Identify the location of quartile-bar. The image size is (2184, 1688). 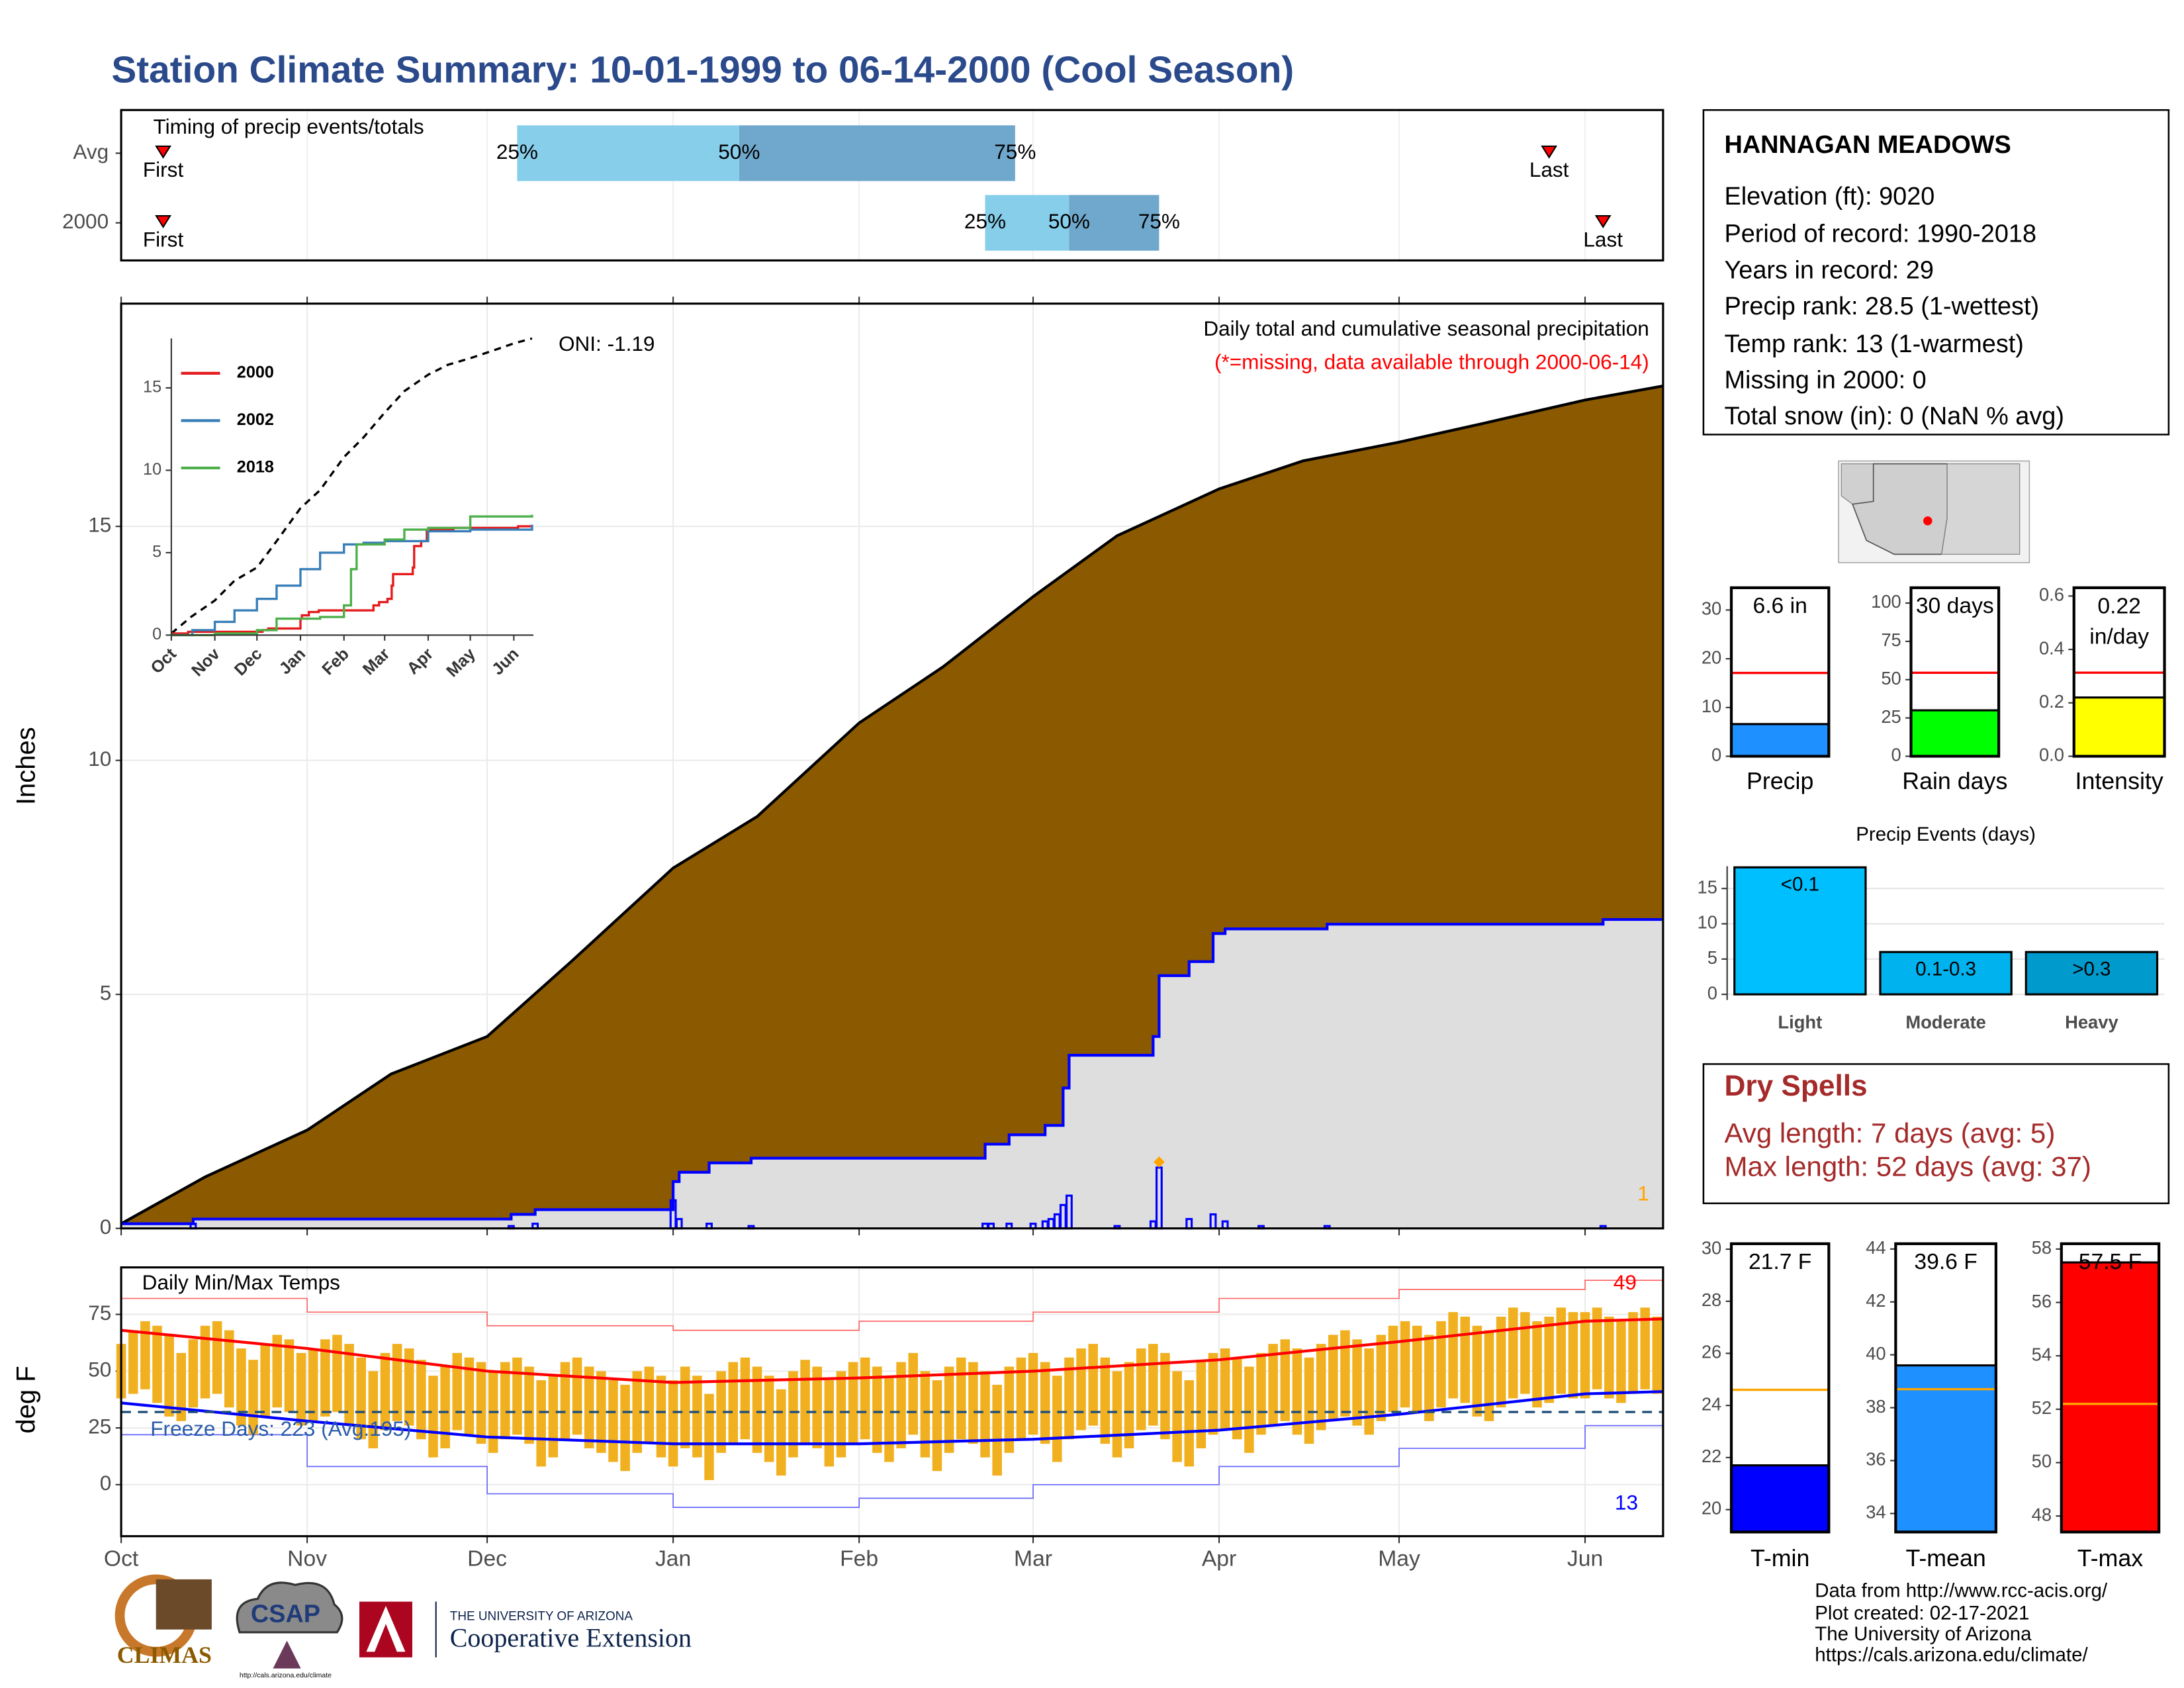
(877, 153).